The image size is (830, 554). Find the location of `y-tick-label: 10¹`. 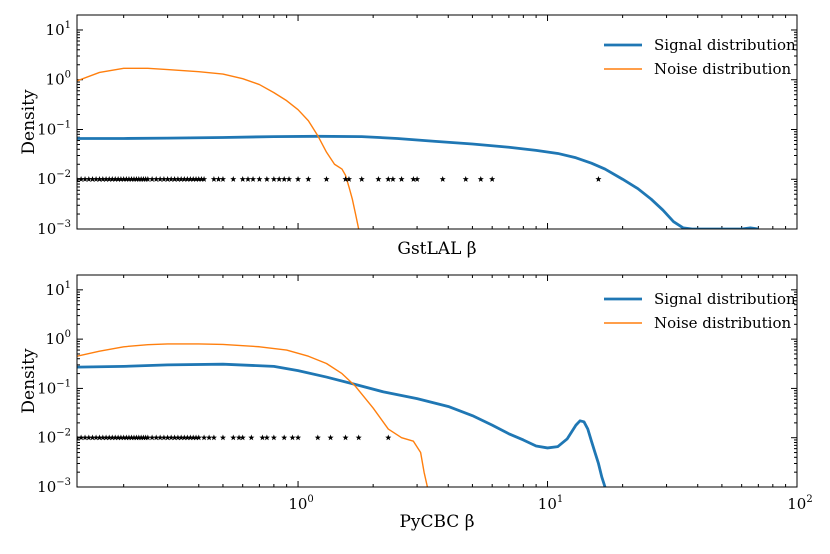

y-tick-label: 10¹ is located at coordinates (58, 29).